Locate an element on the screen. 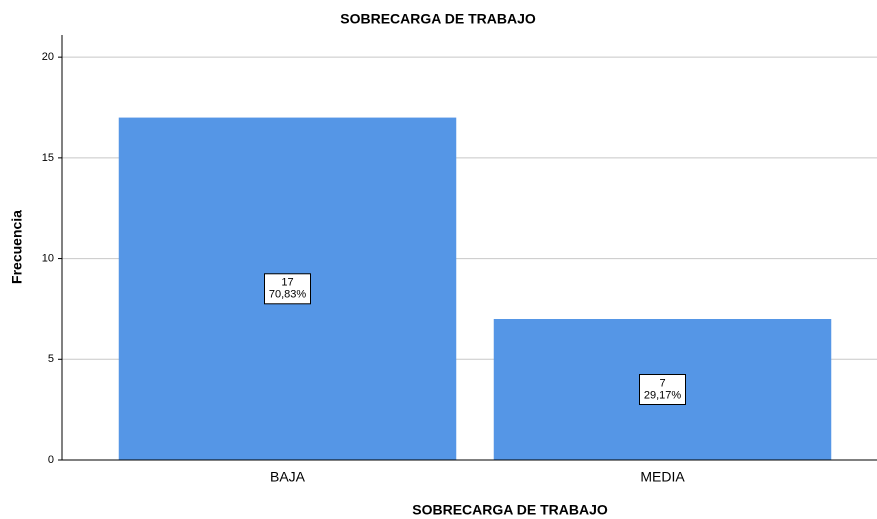 The height and width of the screenshot is (519, 877). x-tick-label: MEDIA is located at coordinates (662, 477).